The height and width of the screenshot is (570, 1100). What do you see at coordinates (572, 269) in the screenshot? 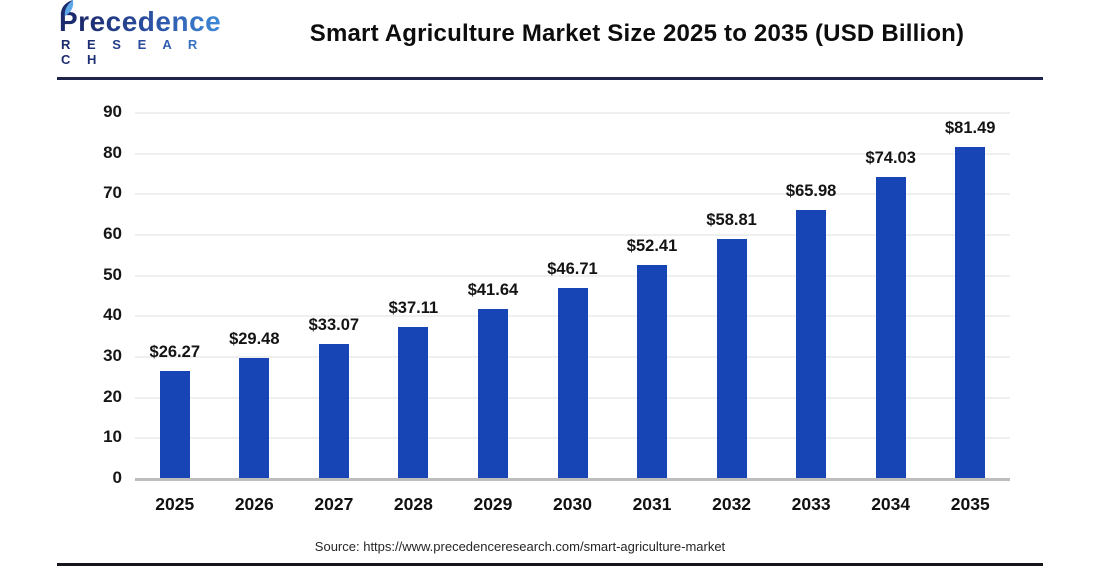
I see `bar-value-label-2030: $46.71` at bounding box center [572, 269].